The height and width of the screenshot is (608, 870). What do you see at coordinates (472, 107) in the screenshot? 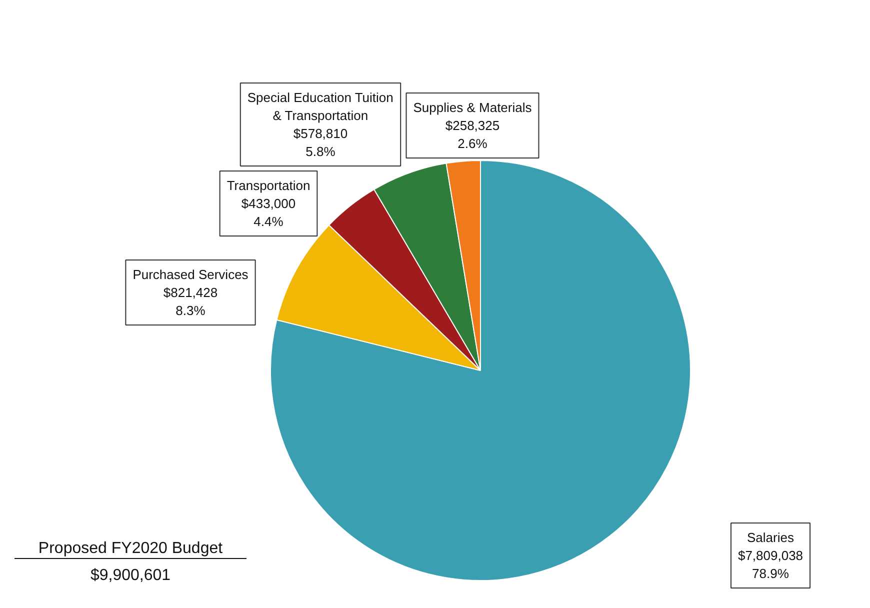
I see `slice-label: Supplies & Materials` at bounding box center [472, 107].